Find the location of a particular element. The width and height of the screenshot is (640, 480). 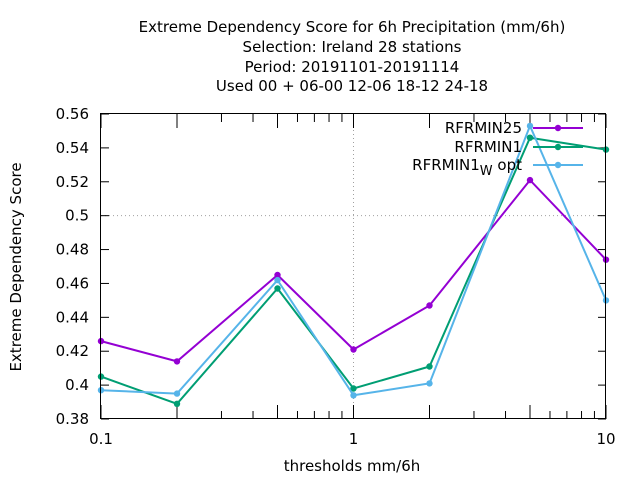

x-tick-label: 1 is located at coordinates (354, 439).